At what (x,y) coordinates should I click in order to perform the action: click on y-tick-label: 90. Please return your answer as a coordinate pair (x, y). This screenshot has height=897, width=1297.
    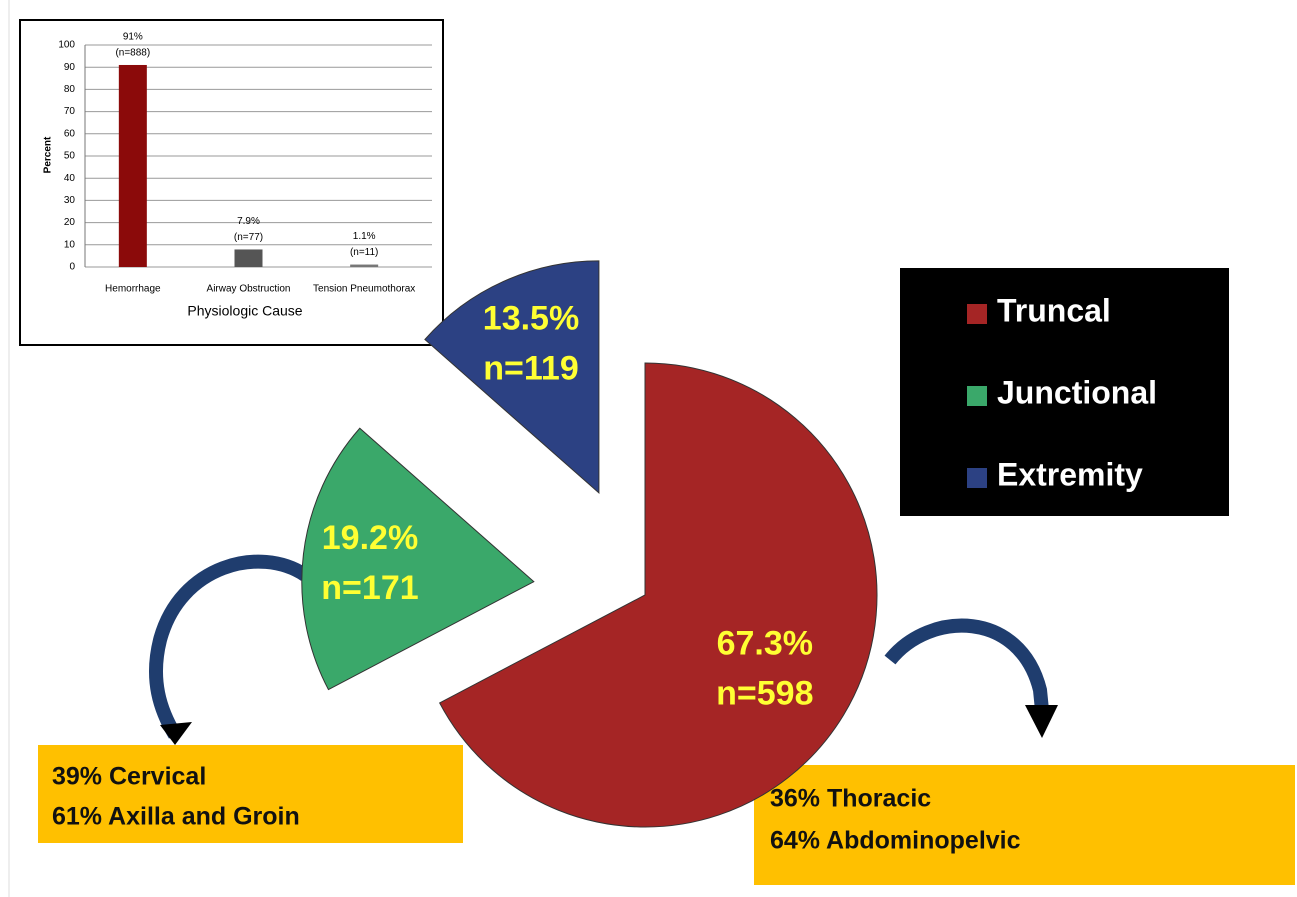
    Looking at the image, I should click on (70, 67).